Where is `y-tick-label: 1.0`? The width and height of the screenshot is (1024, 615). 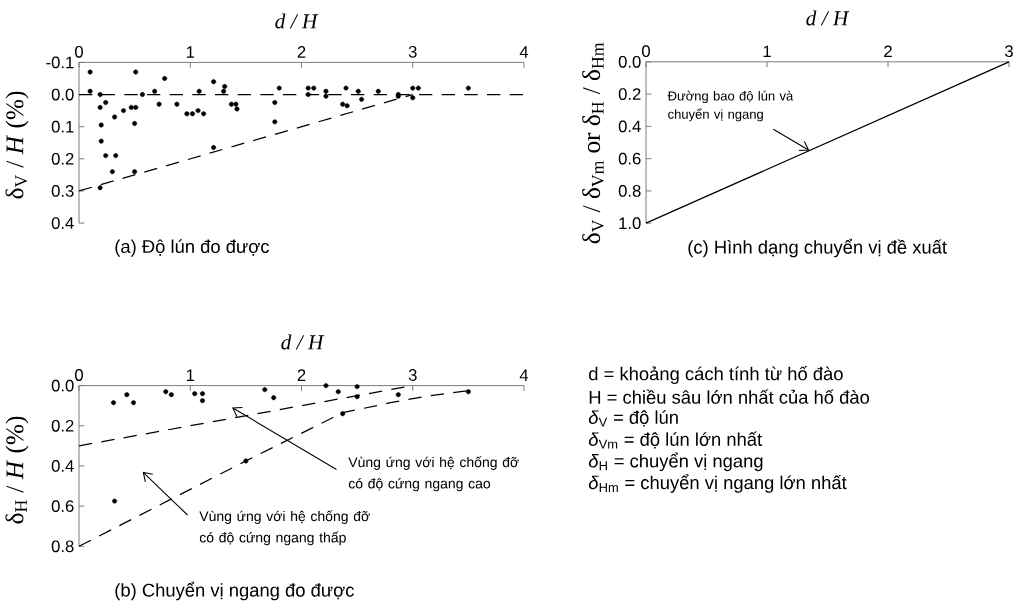
y-tick-label: 1.0 is located at coordinates (630, 223).